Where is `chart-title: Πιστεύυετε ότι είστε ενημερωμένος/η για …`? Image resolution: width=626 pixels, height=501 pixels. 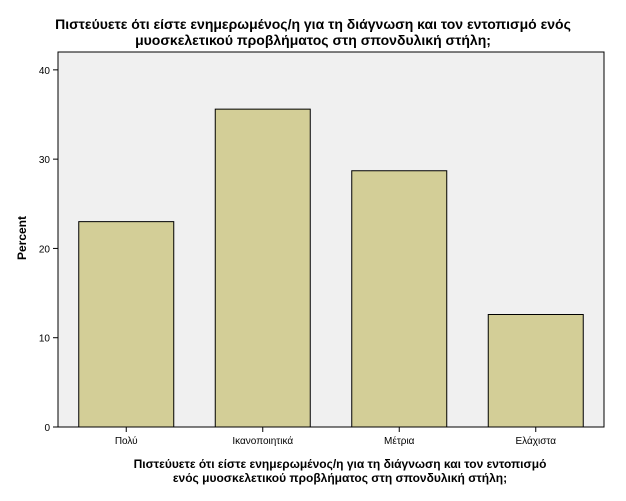
chart-title: Πιστεύυετε ότι είστε ενημερωμένος/η για … is located at coordinates (313, 32).